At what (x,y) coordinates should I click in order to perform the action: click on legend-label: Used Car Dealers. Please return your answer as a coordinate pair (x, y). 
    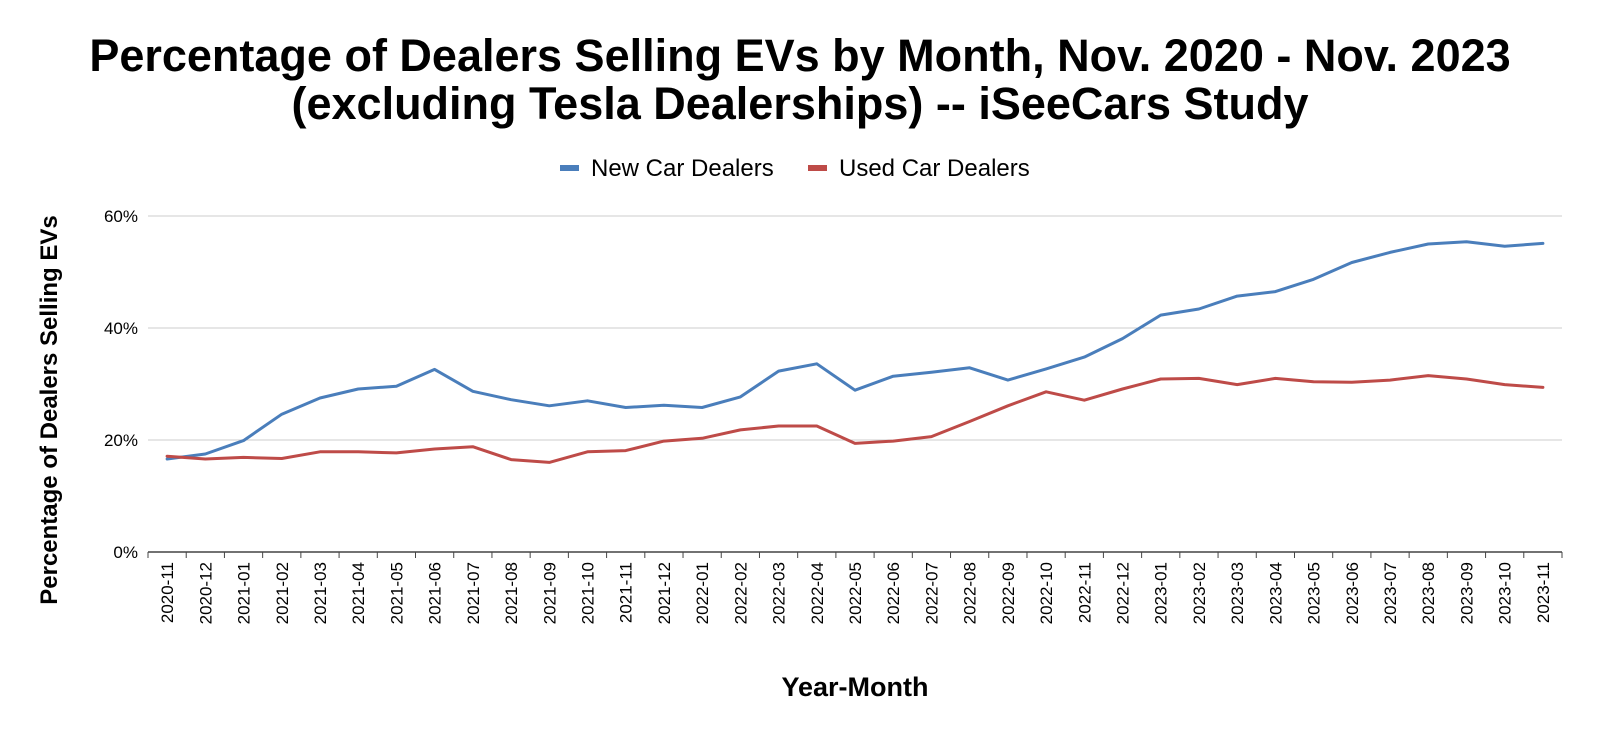
    Looking at the image, I should click on (934, 168).